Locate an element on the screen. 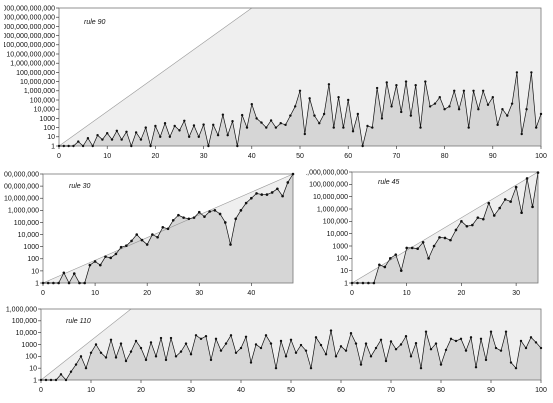 This screenshot has width=553, height=403. chart-1-y-tick-label: 1,000,000,000 is located at coordinates (21, 174).